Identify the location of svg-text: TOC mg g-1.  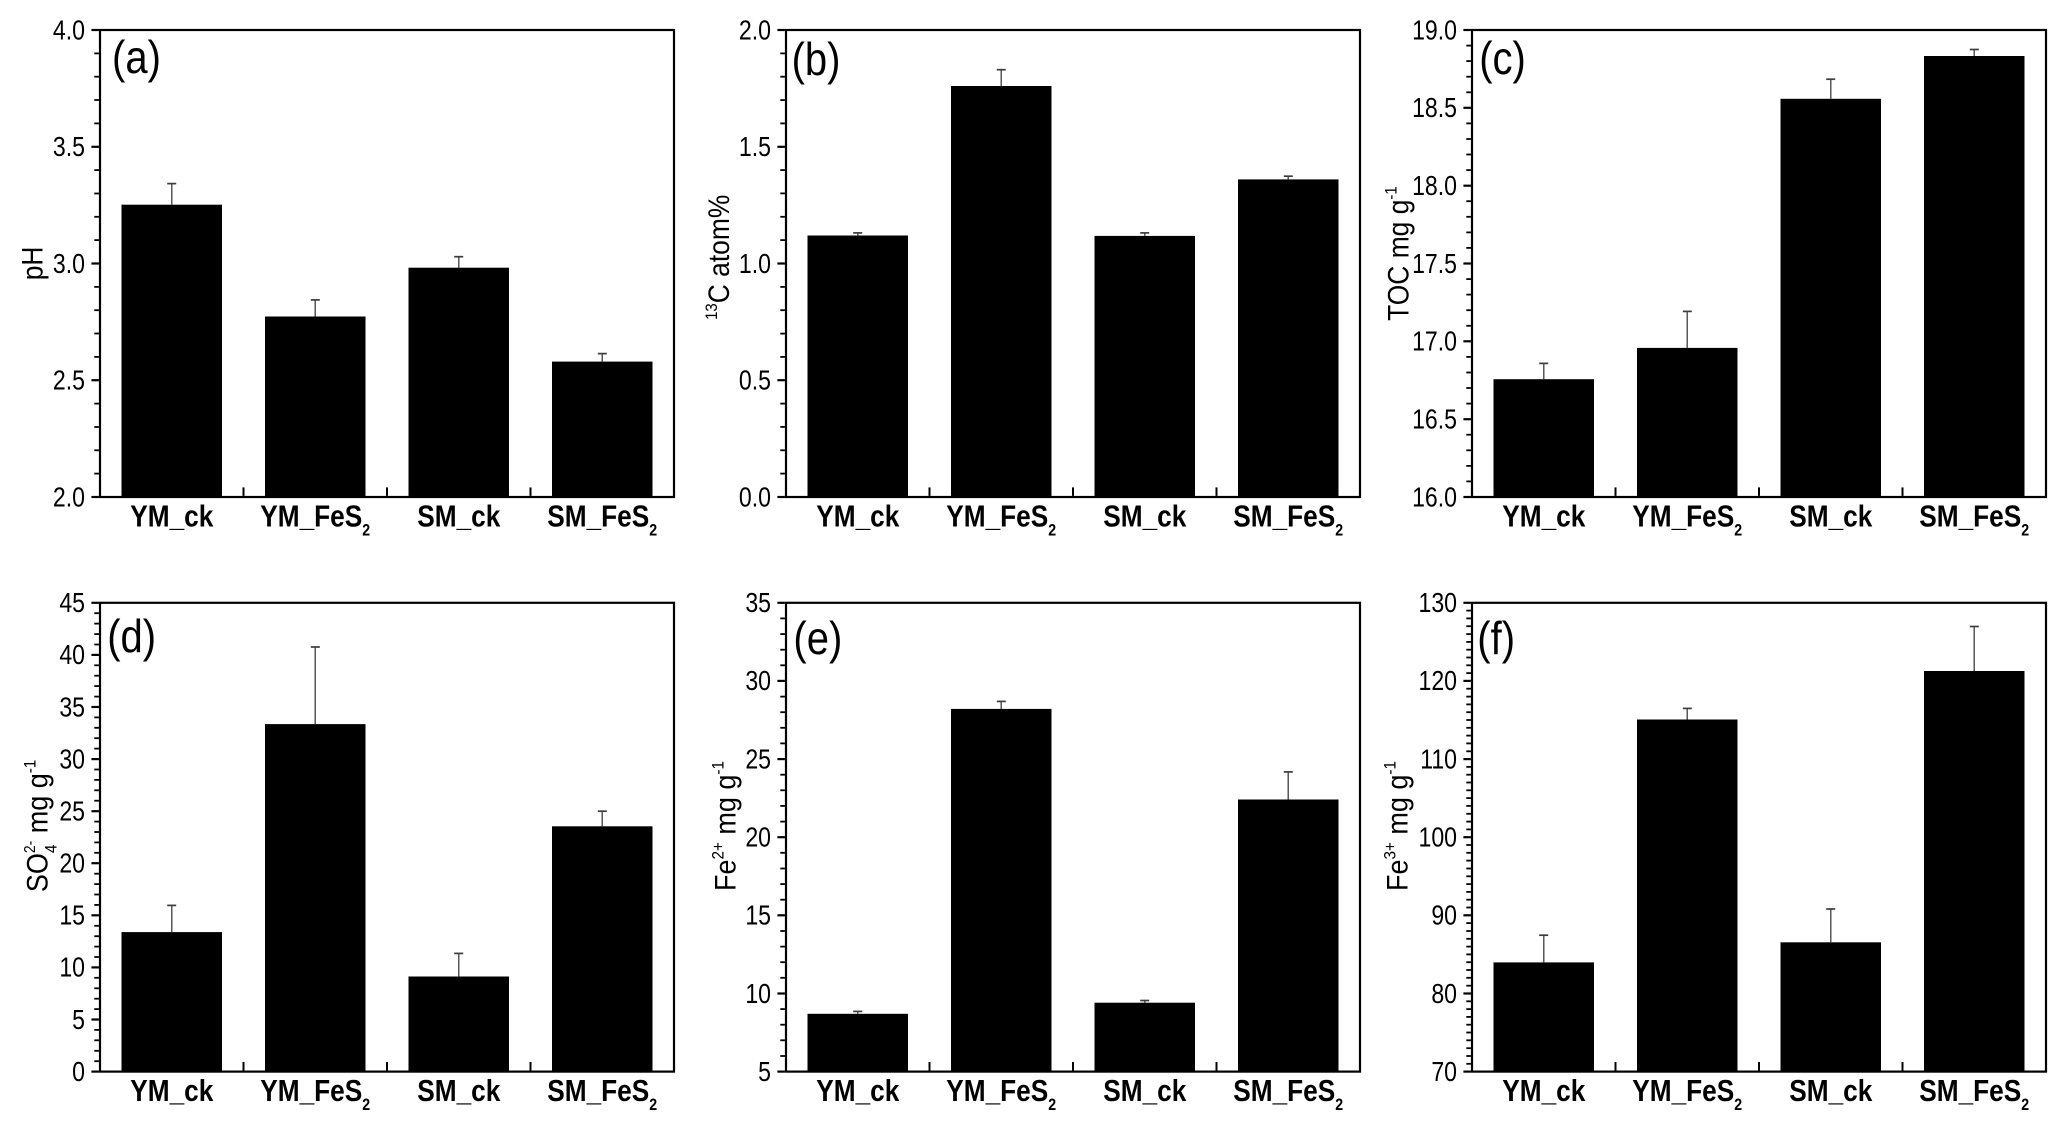
(1398, 253).